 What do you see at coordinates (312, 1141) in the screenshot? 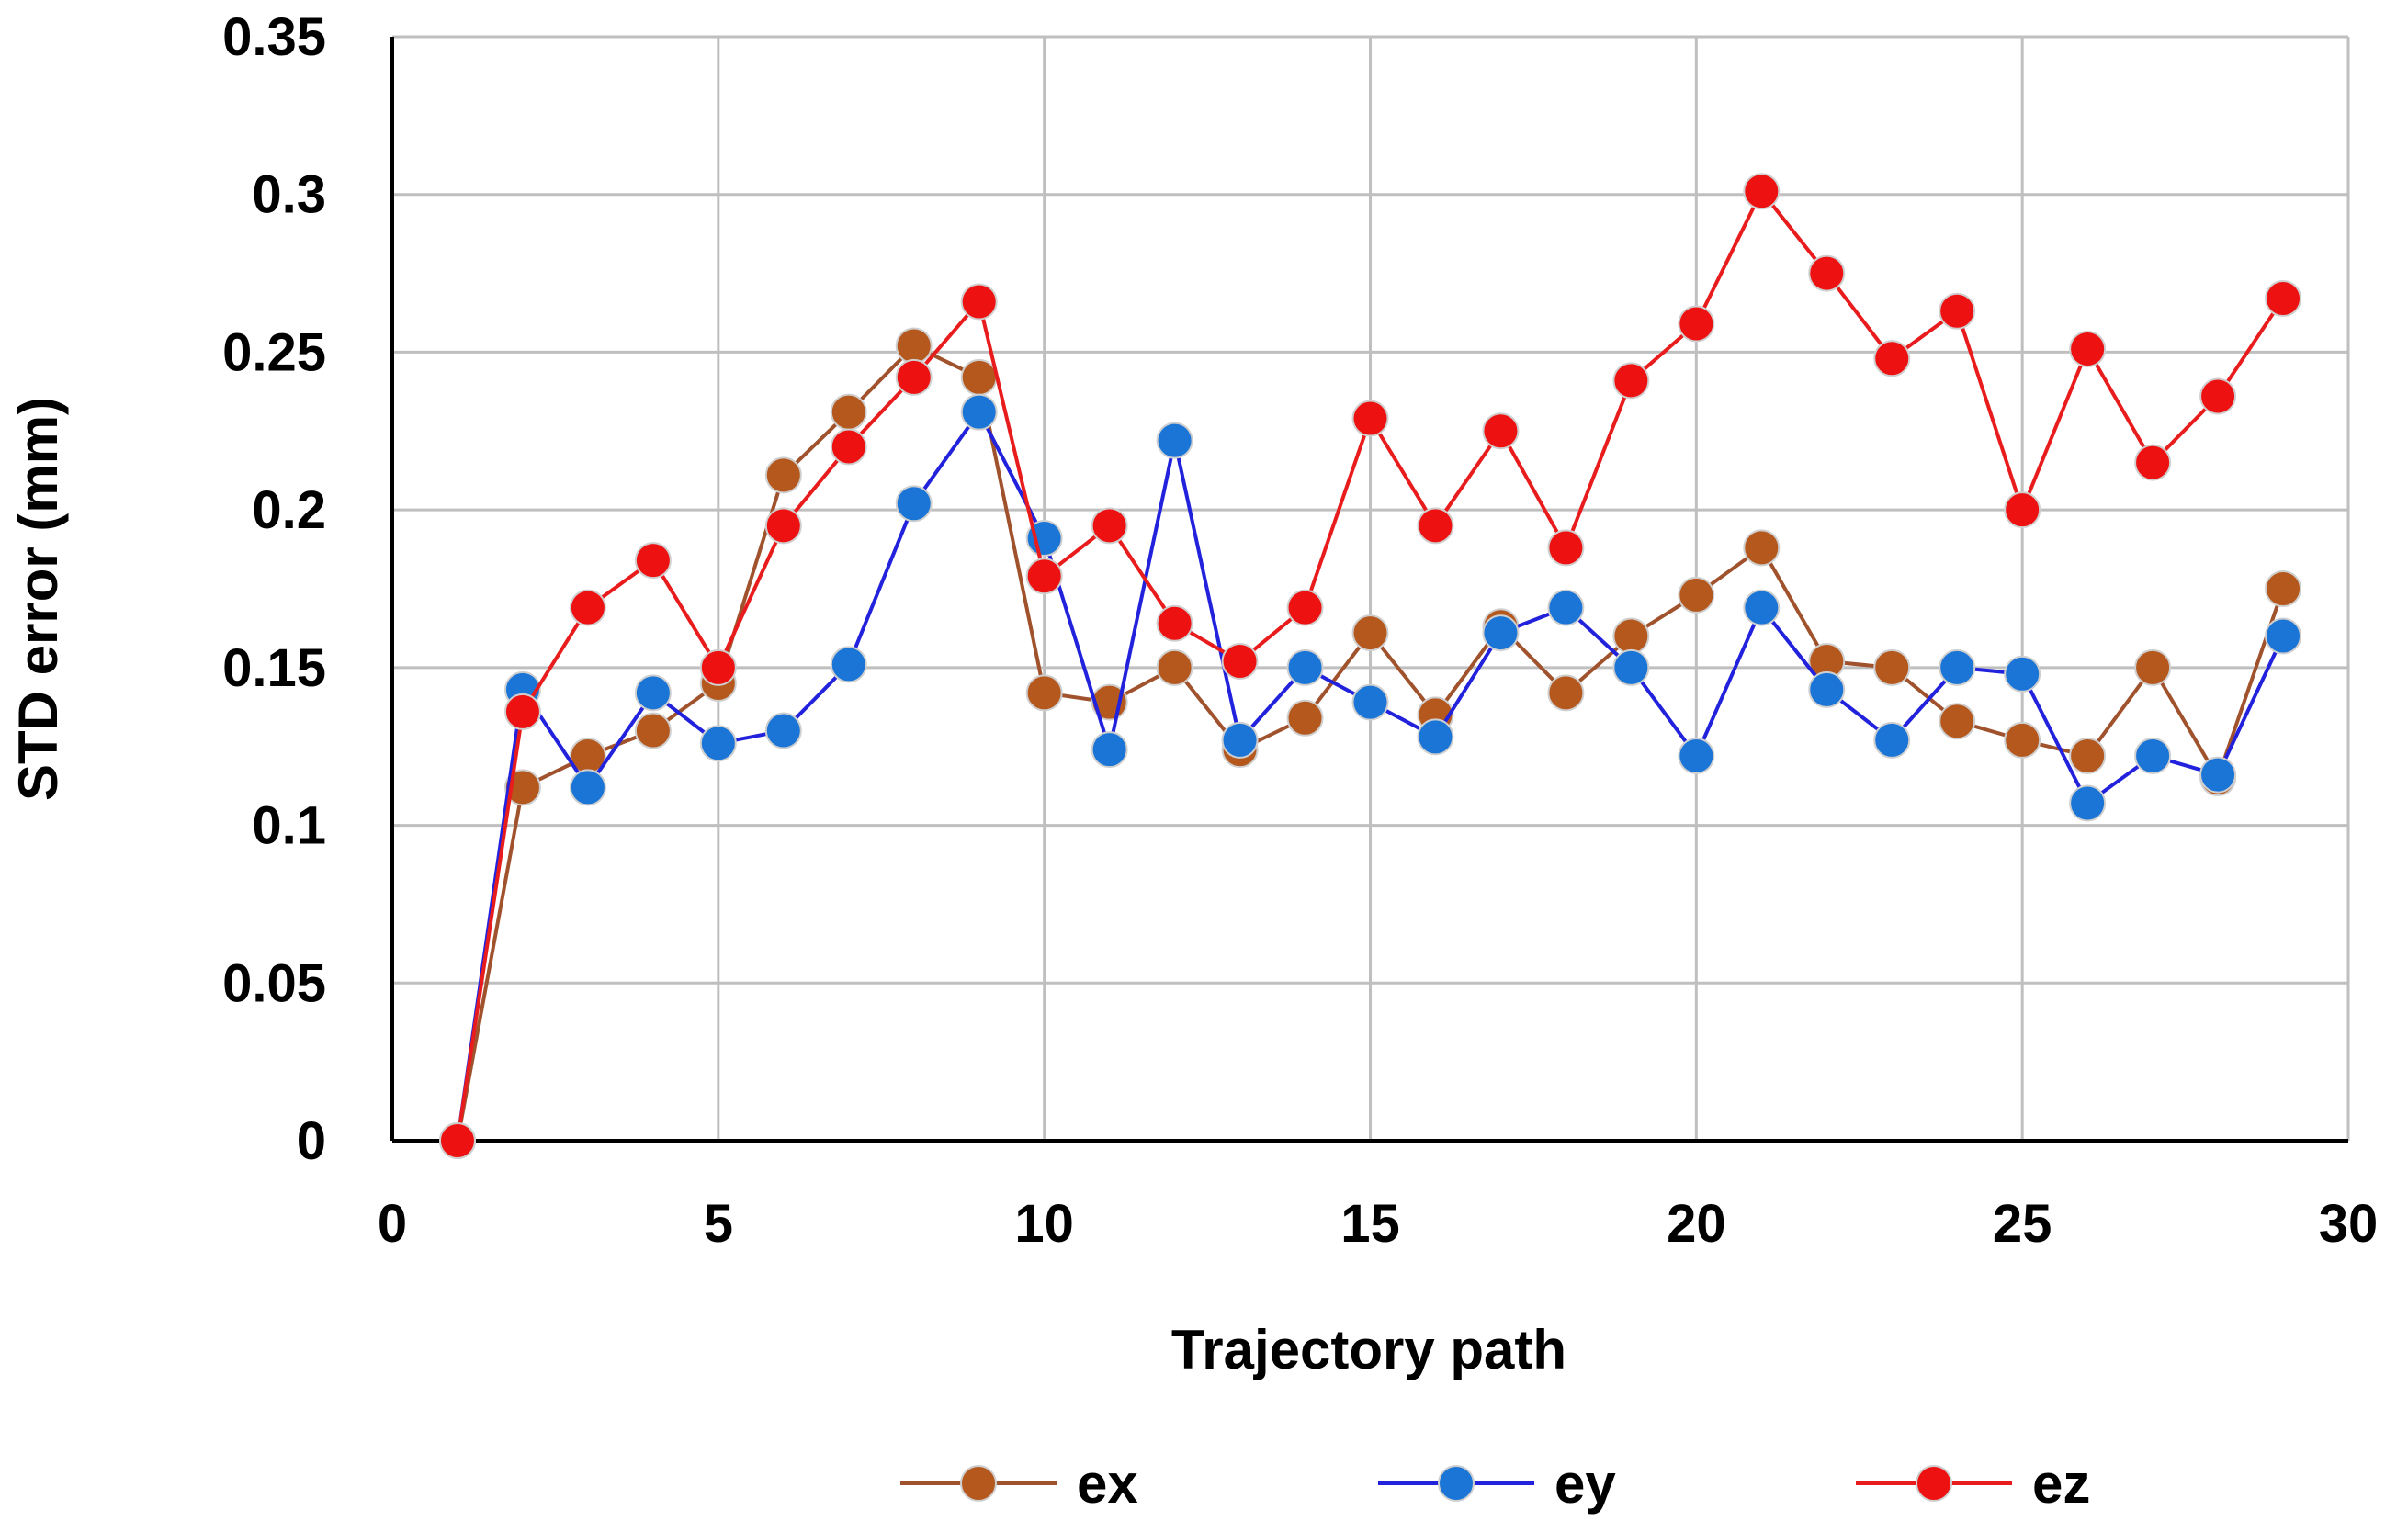
I see `y-tick-label: 0` at bounding box center [312, 1141].